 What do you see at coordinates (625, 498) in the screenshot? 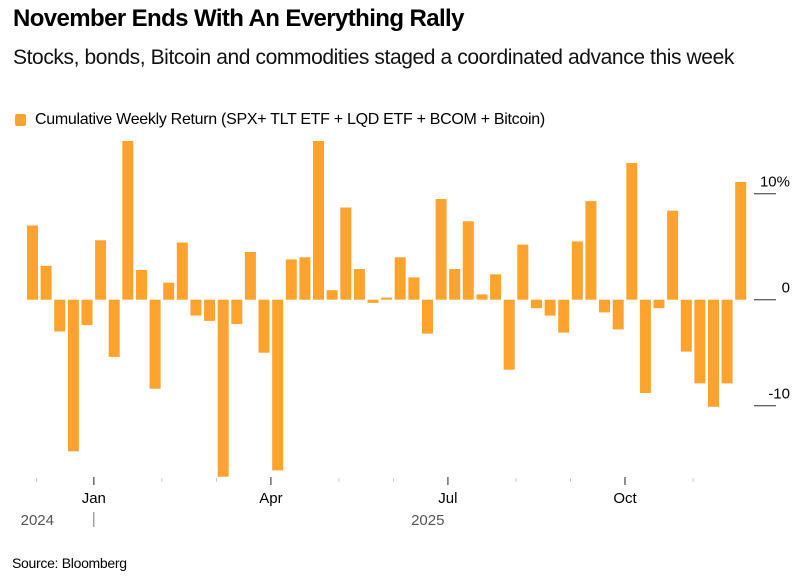
I see `x-tick-label: Oct` at bounding box center [625, 498].